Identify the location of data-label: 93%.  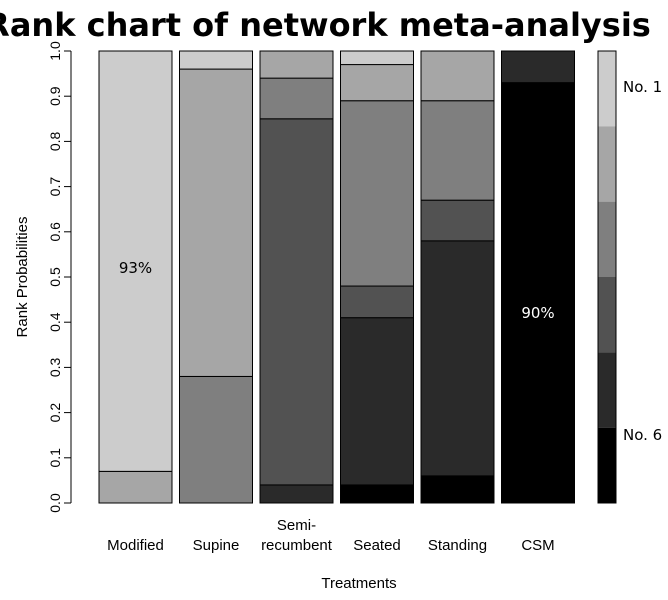
(135, 268).